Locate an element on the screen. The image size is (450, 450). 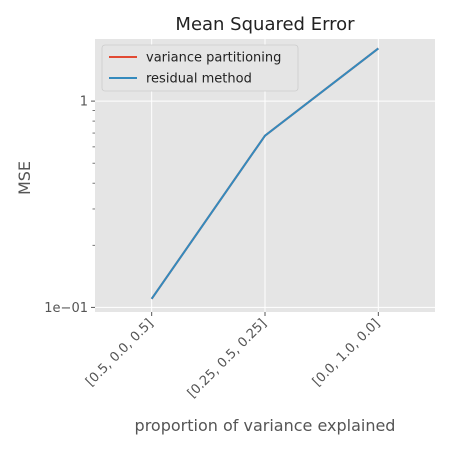
legend-label: residual method is located at coordinates (199, 79).